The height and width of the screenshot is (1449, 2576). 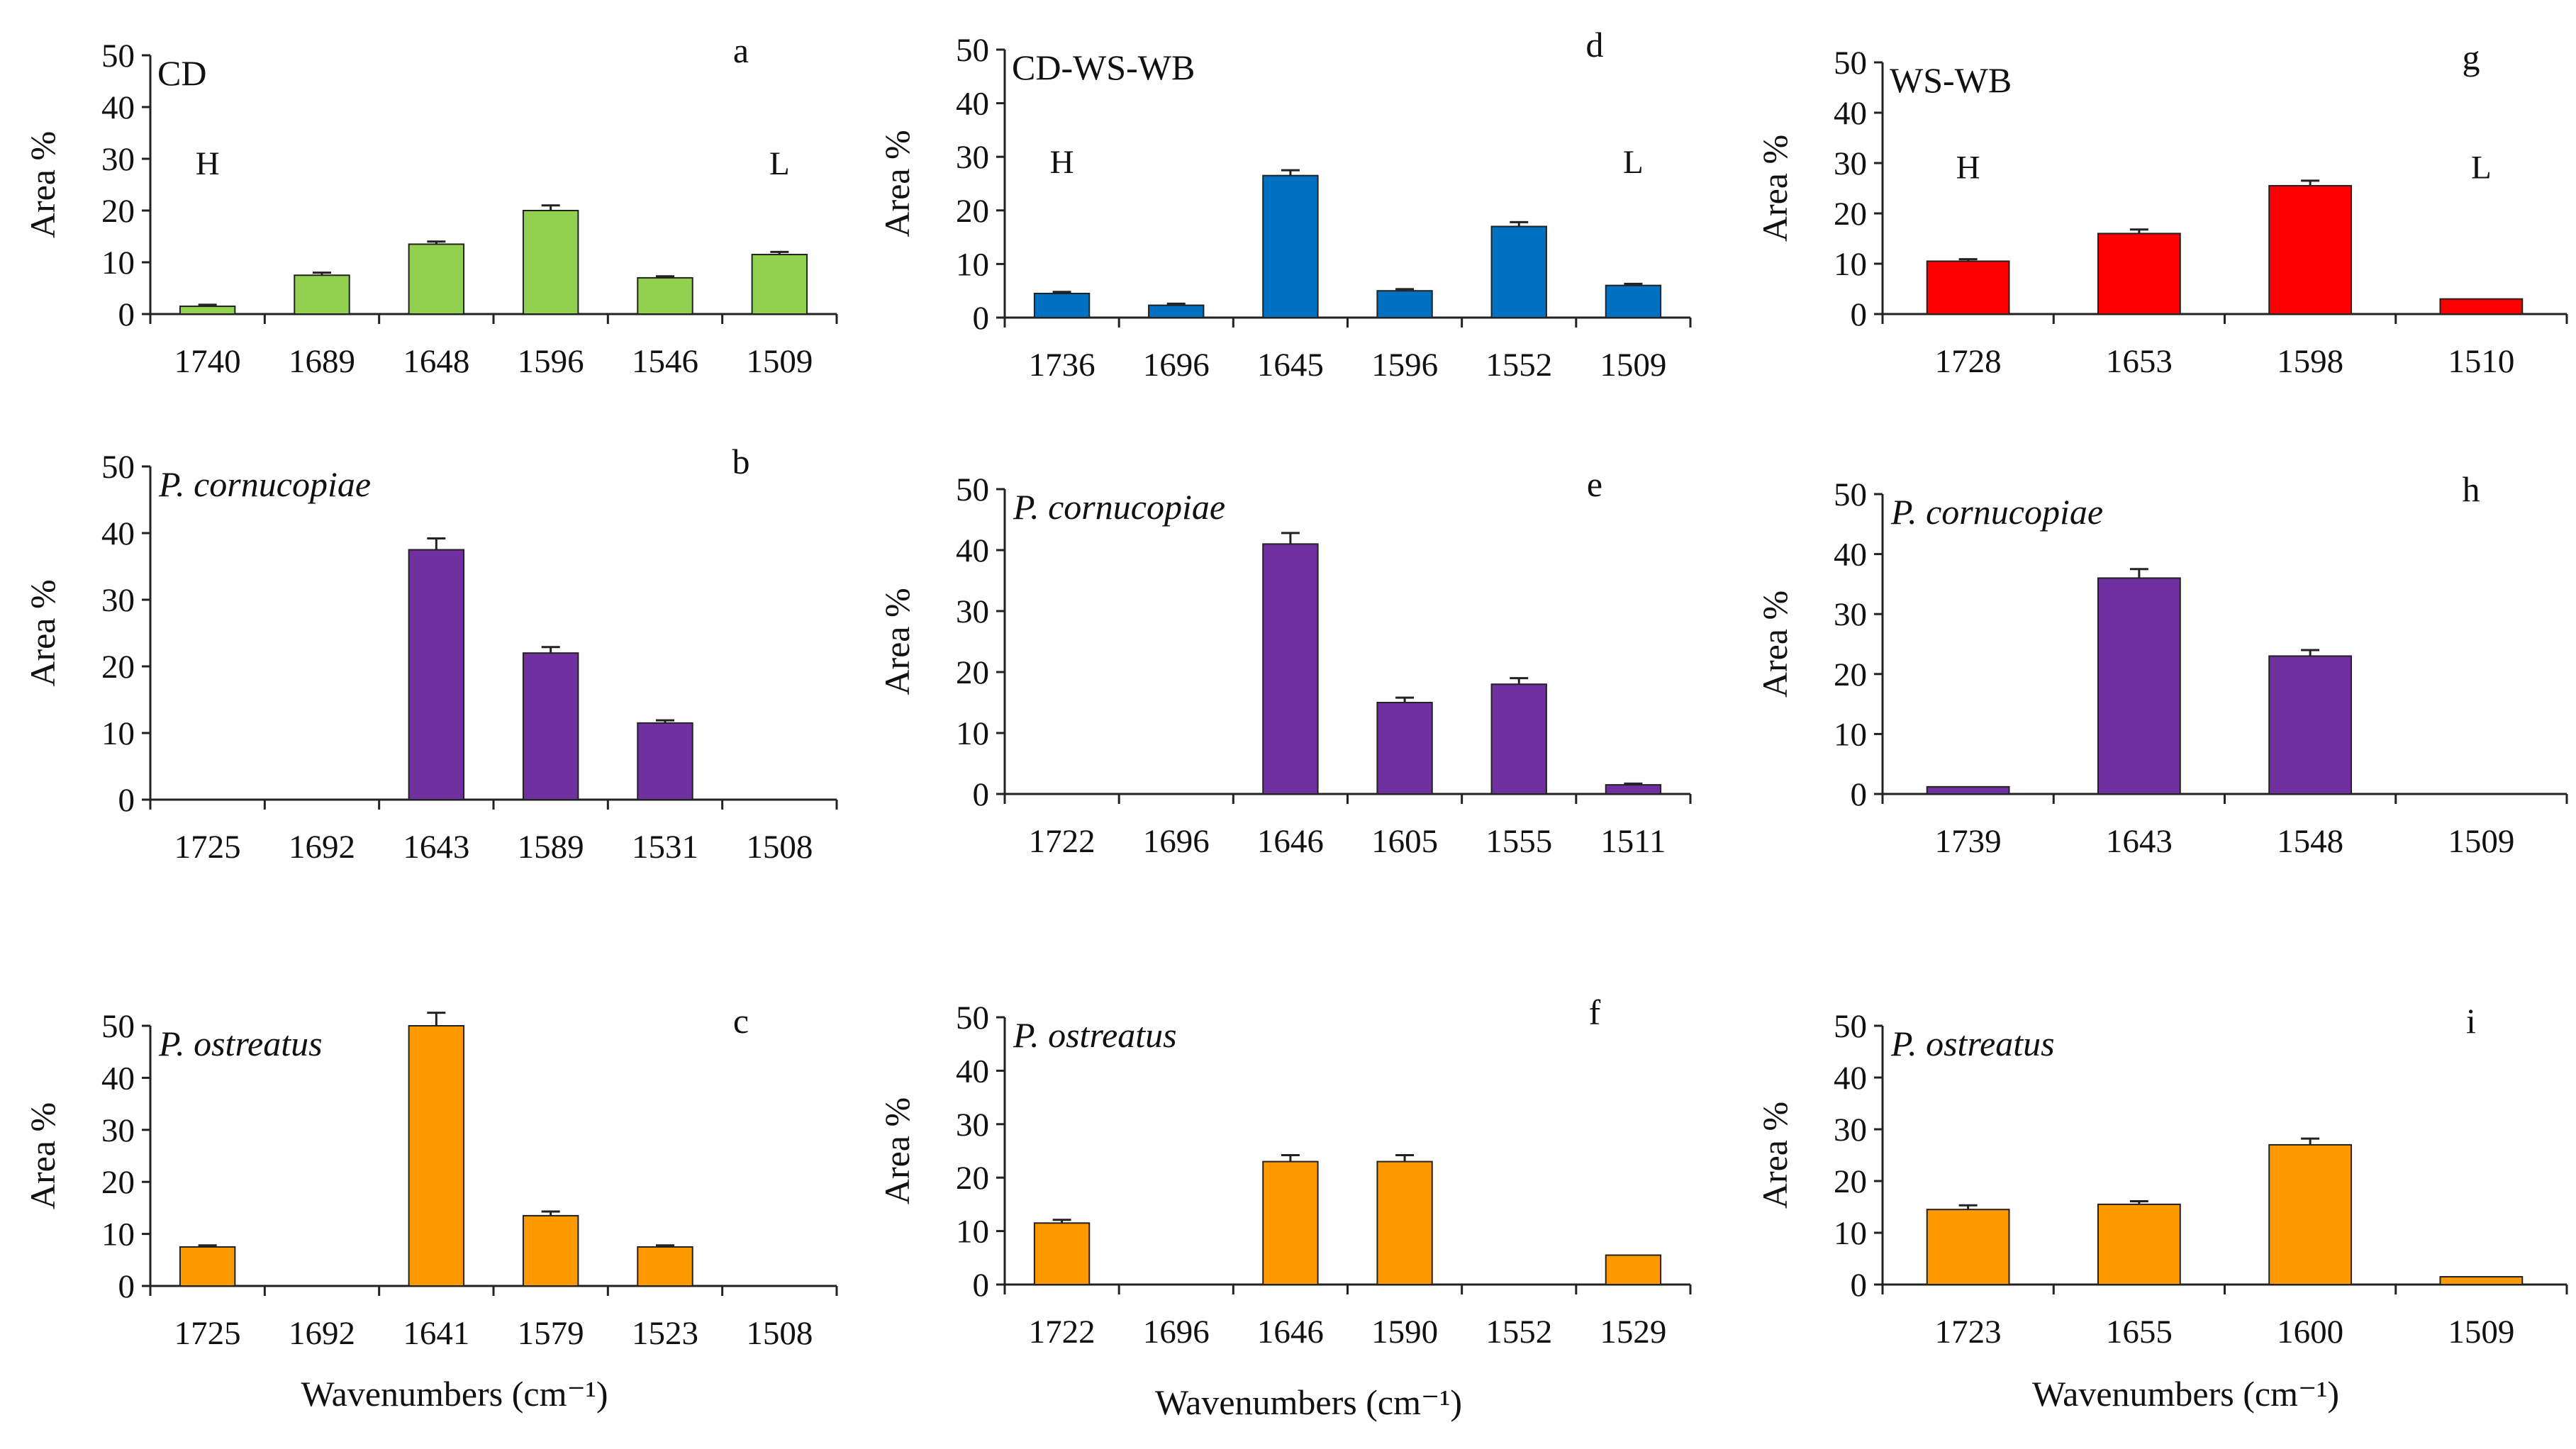 What do you see at coordinates (2139, 361) in the screenshot?
I see `x-tick-label: 1653` at bounding box center [2139, 361].